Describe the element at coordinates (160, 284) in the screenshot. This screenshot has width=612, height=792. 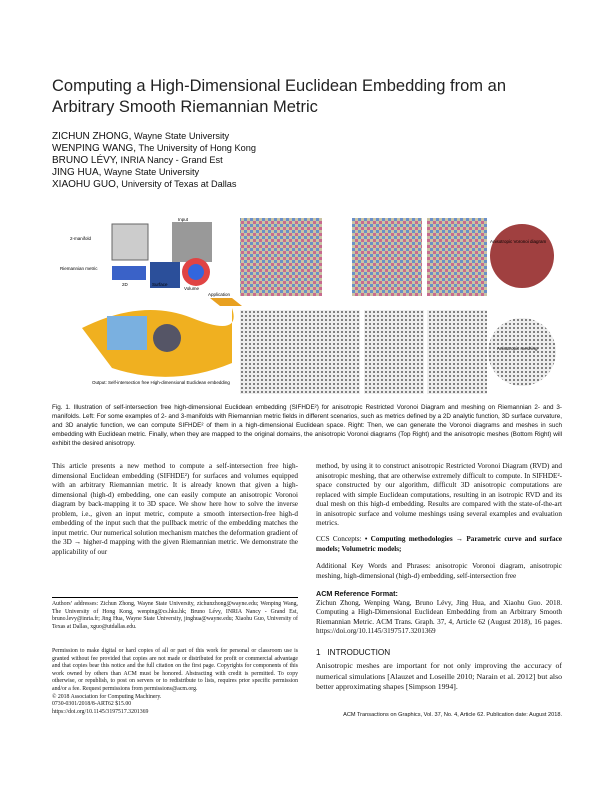
I see `figure-label: Surface` at that location.